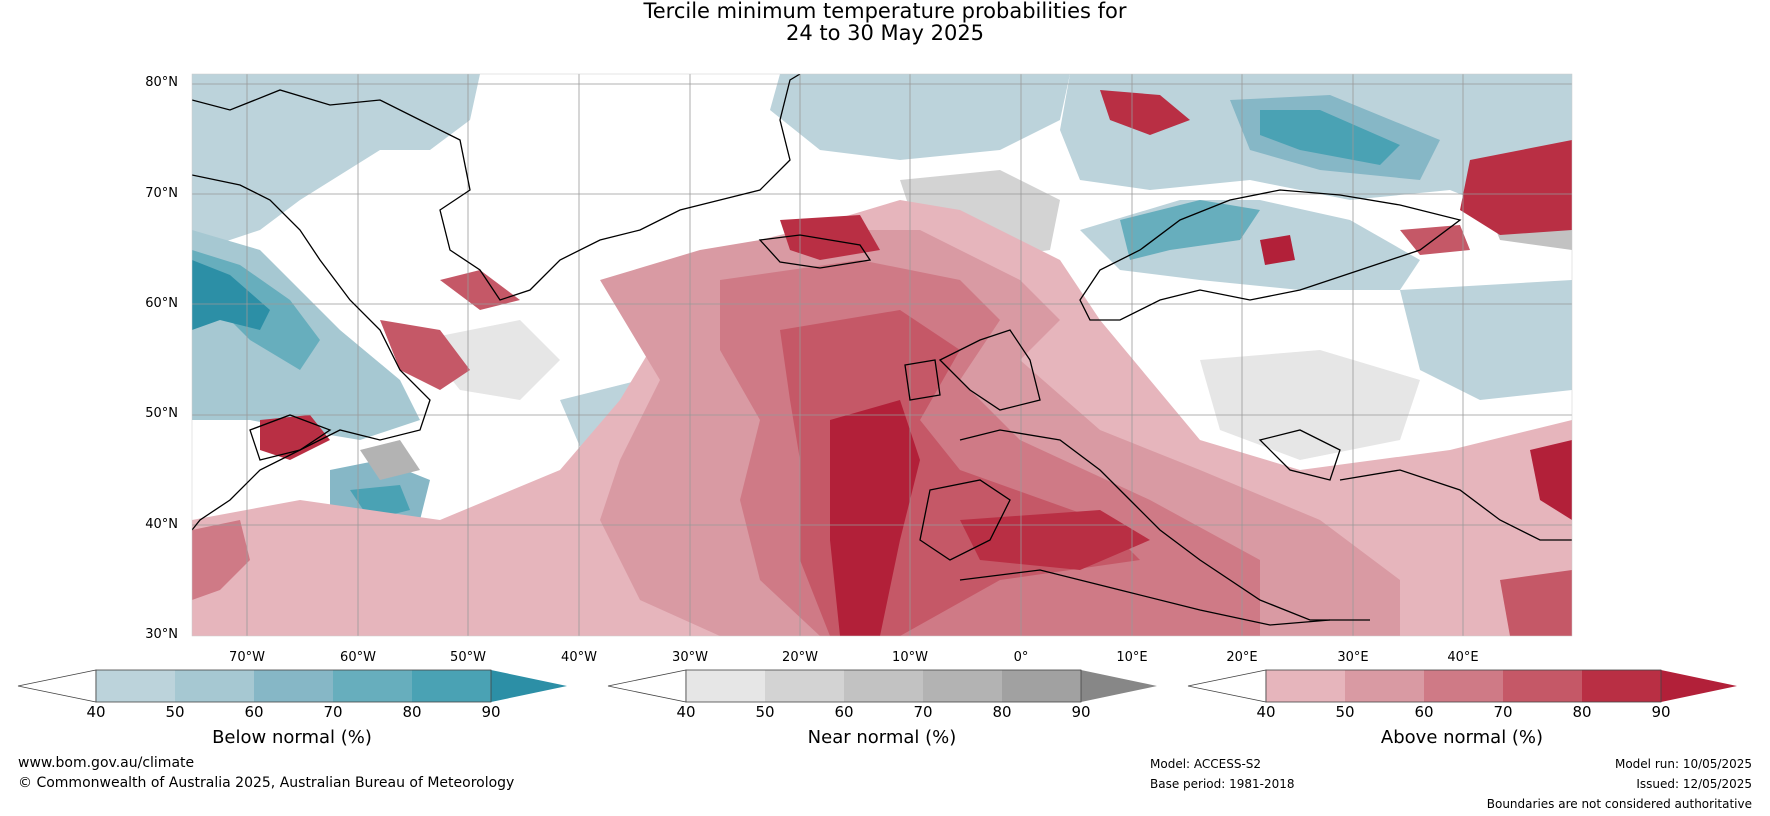 Image resolution: width=1770 pixels, height=816 pixels. I want to click on lon-label: 10°E, so click(1132, 657).